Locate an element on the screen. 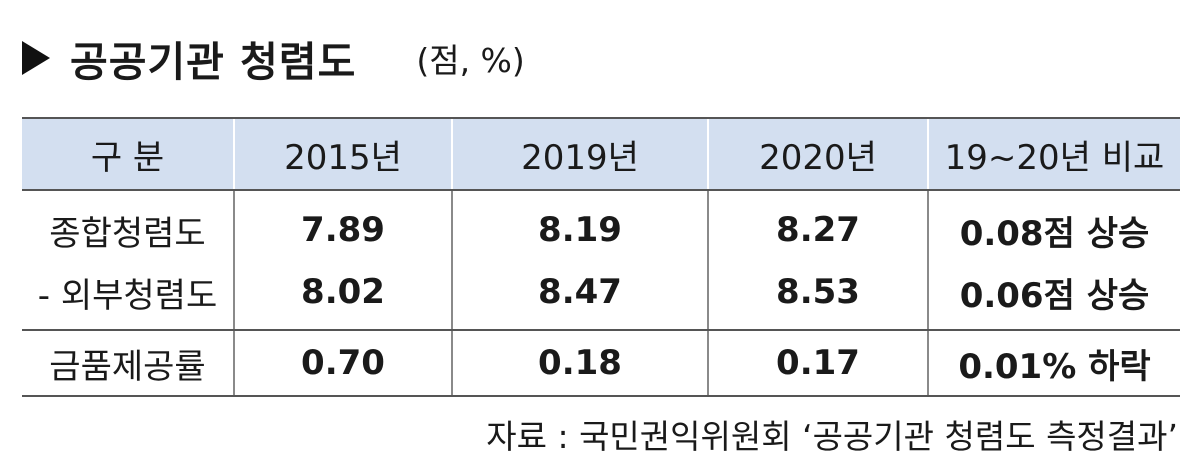 The image size is (1200, 476). table-row: 금품제공률 0.70 0.18 0.17 0.01% 하락 is located at coordinates (601, 363).